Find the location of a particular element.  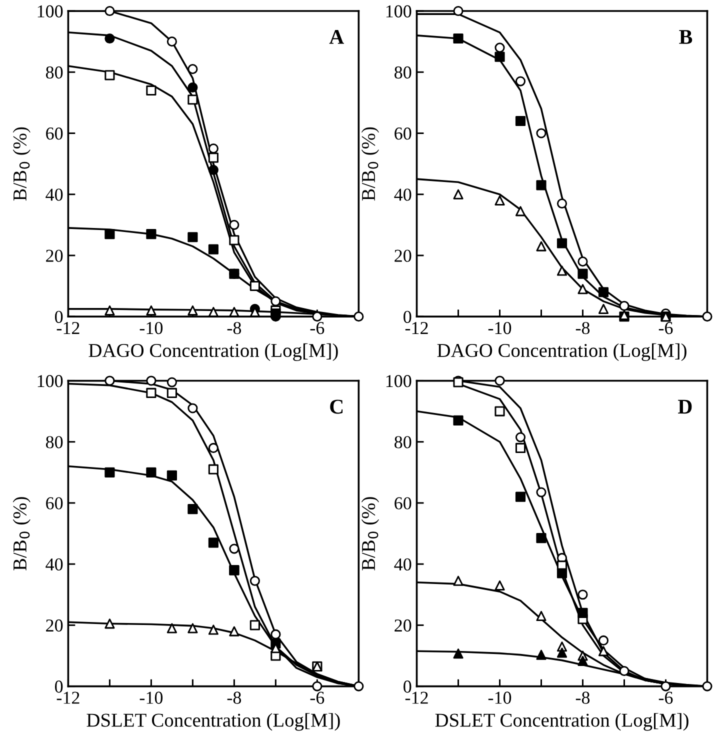

annotation: B is located at coordinates (685, 37).